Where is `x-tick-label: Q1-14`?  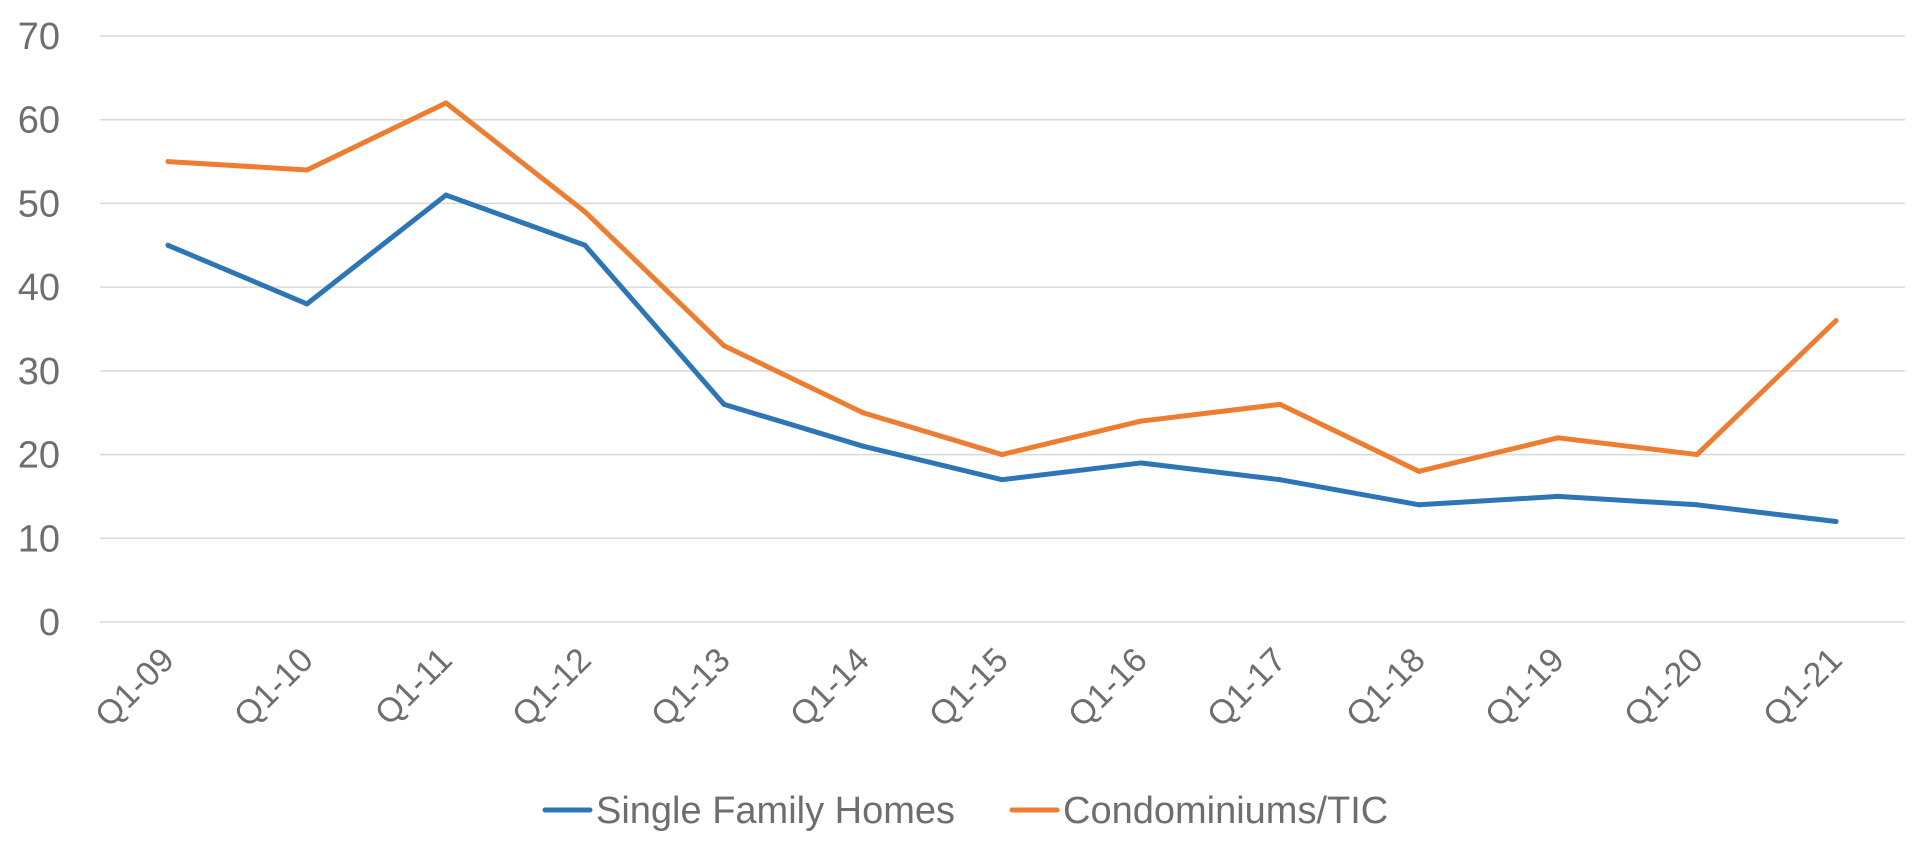
x-tick-label: Q1-14 is located at coordinates (830, 688).